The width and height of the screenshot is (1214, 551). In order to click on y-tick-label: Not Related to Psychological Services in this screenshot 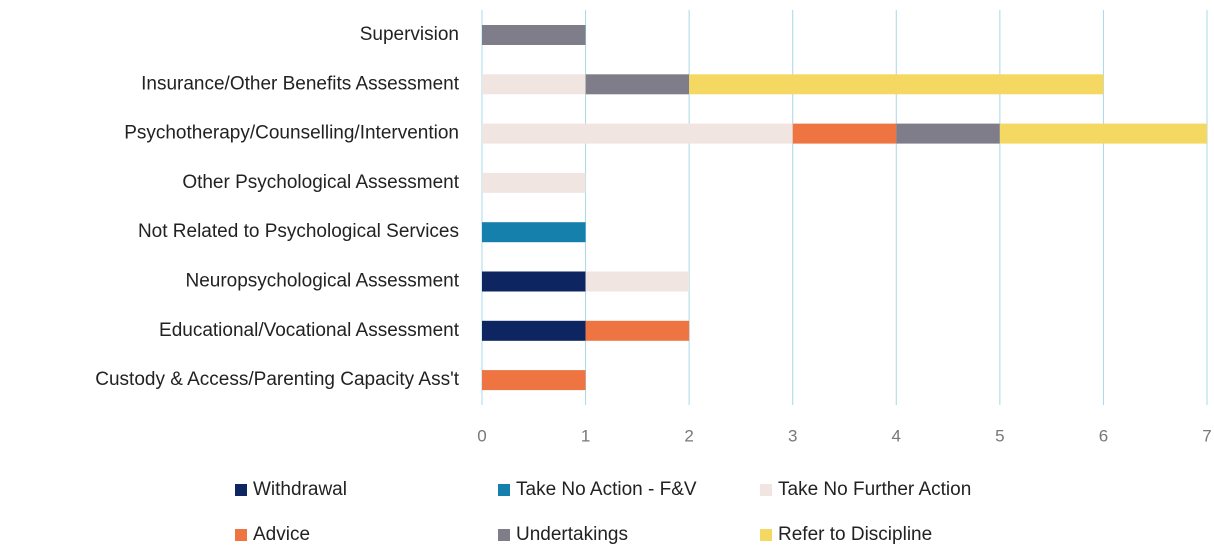, I will do `click(298, 231)`.